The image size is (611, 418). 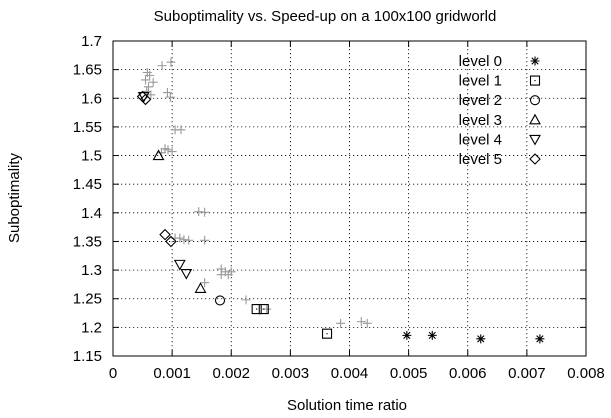 I want to click on x-tick-label: 0.002, so click(x=231, y=373).